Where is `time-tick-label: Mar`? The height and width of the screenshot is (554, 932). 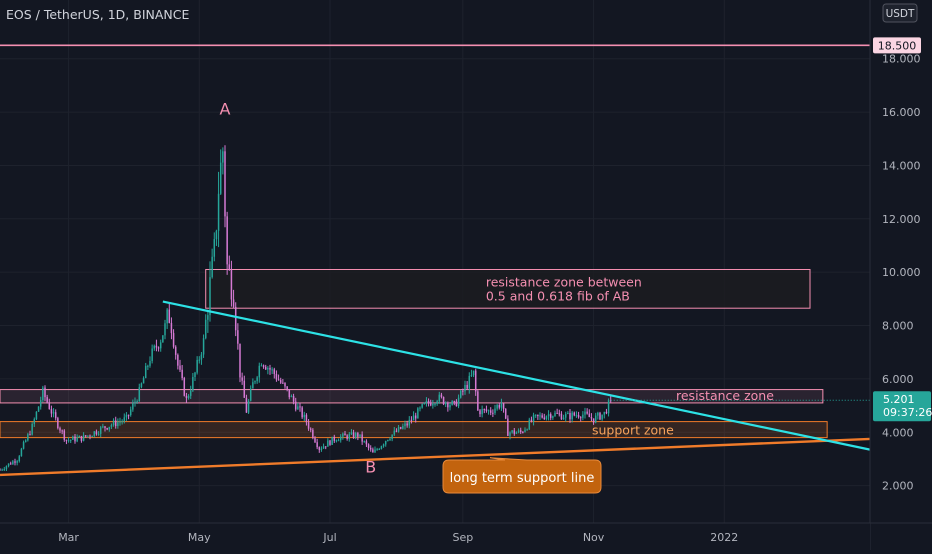
time-tick-label: Mar is located at coordinates (68, 537).